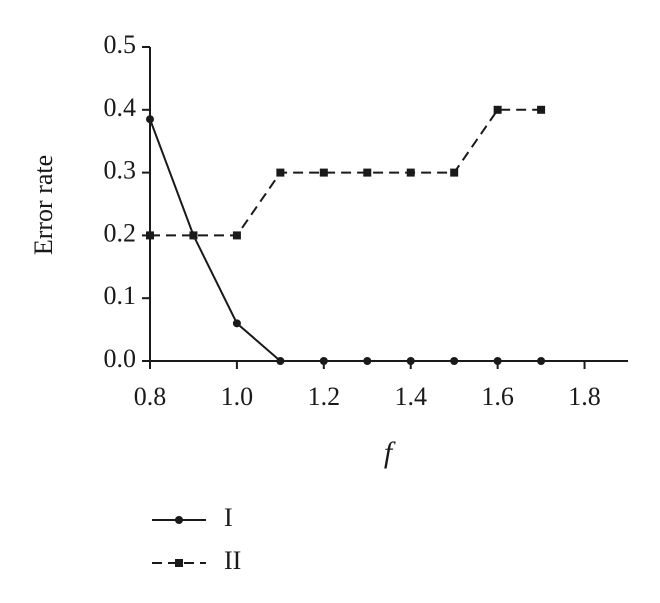 The height and width of the screenshot is (603, 660). I want to click on legend-label: II, so click(232, 560).